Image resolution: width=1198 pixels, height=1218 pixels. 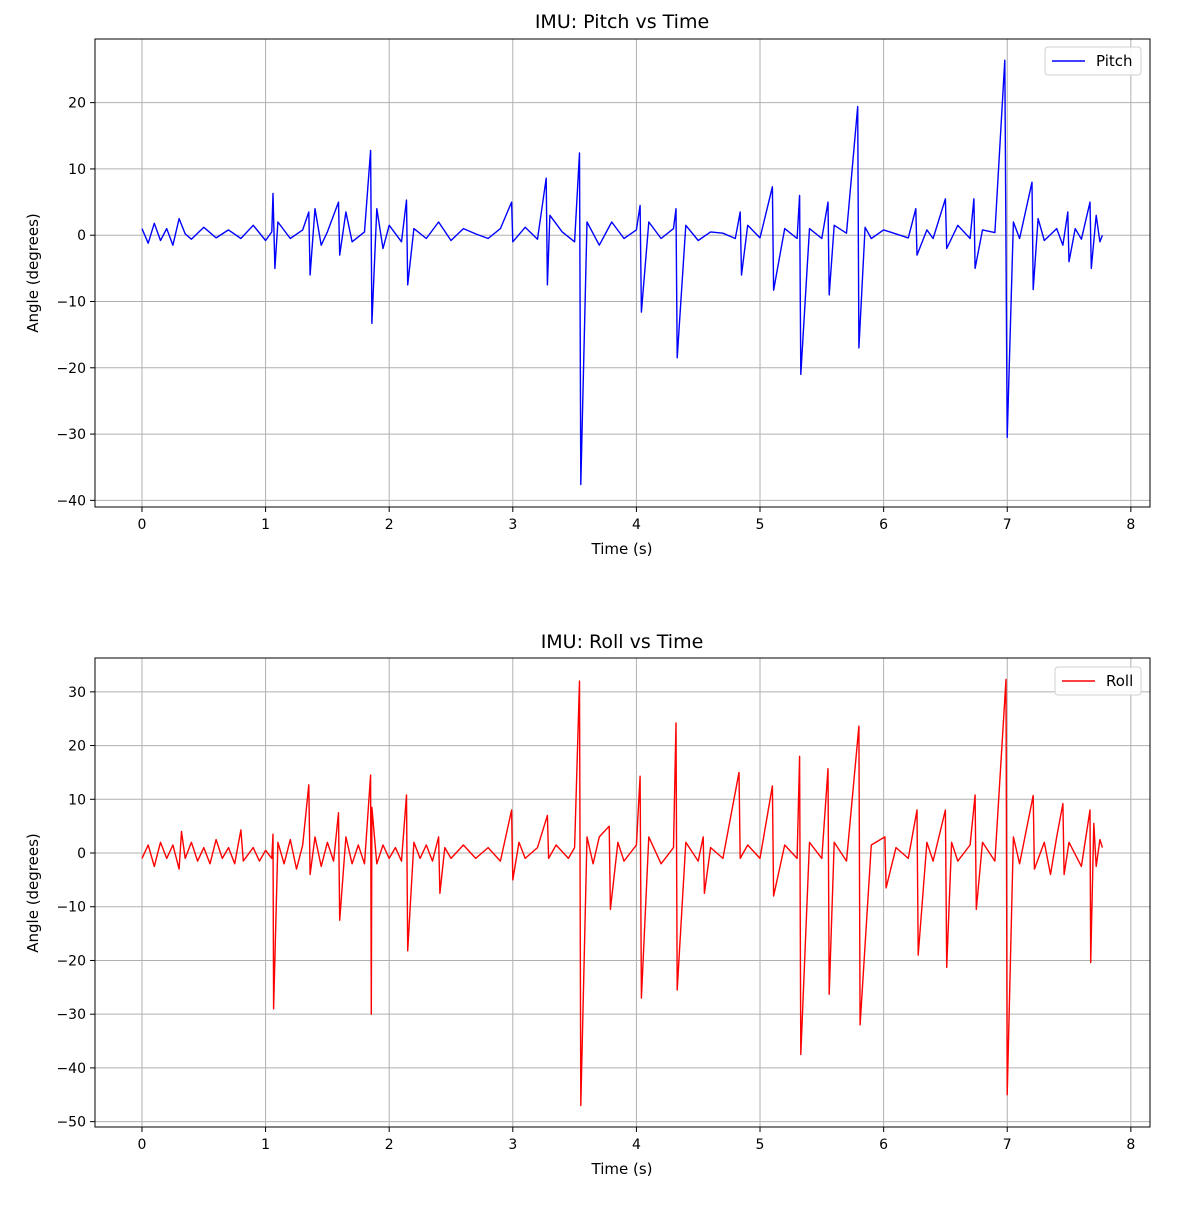 What do you see at coordinates (71, 1069) in the screenshot?
I see `roll-y-tick-label: −40` at bounding box center [71, 1069].